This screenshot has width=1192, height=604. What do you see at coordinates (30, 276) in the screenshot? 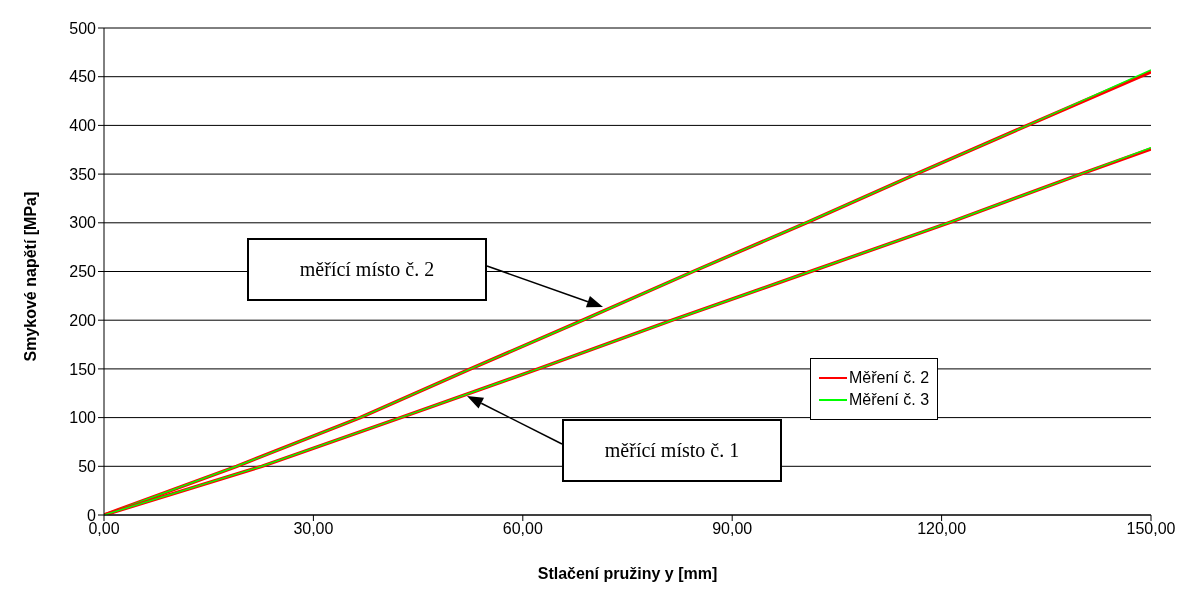
I see `y-axis-title: Smykové napětí [MPa]` at bounding box center [30, 276].